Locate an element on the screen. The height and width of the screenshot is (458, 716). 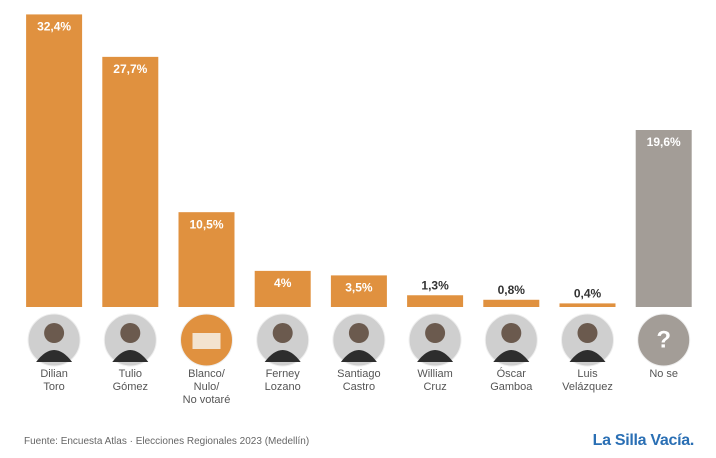
value-label: 32,4% is located at coordinates (54, 27).